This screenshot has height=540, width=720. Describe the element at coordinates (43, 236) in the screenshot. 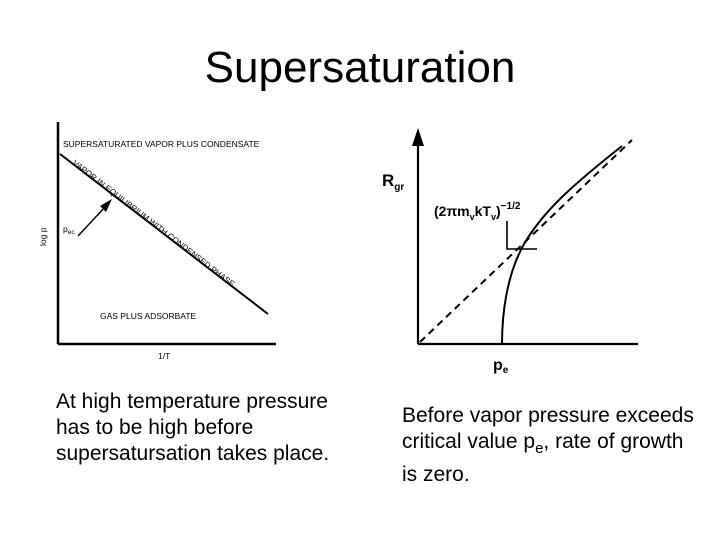

I see `y-axis-label: log p` at that location.